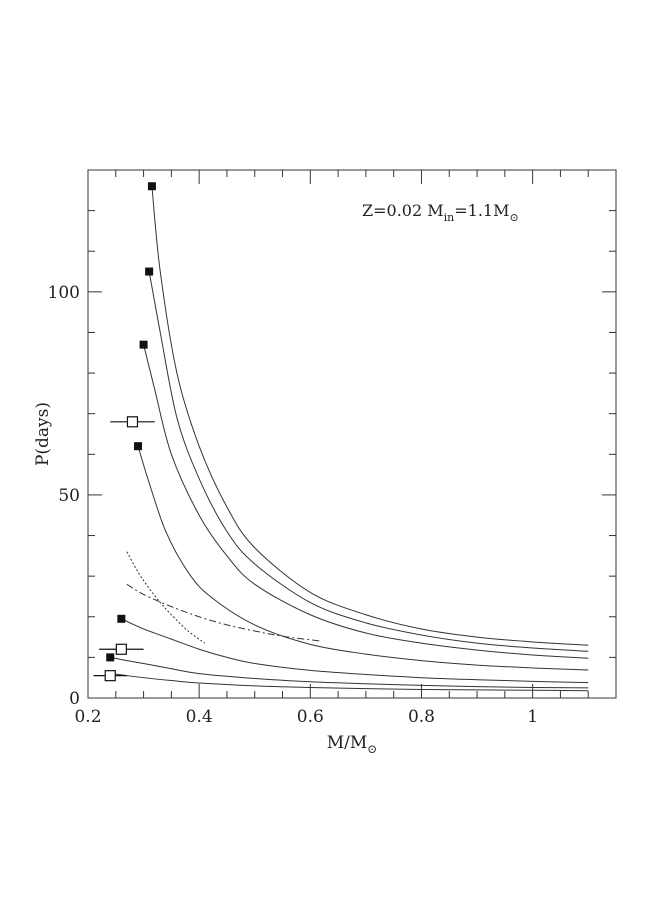 The image size is (654, 924). I want to click on dotted-line, so click(166, 597).